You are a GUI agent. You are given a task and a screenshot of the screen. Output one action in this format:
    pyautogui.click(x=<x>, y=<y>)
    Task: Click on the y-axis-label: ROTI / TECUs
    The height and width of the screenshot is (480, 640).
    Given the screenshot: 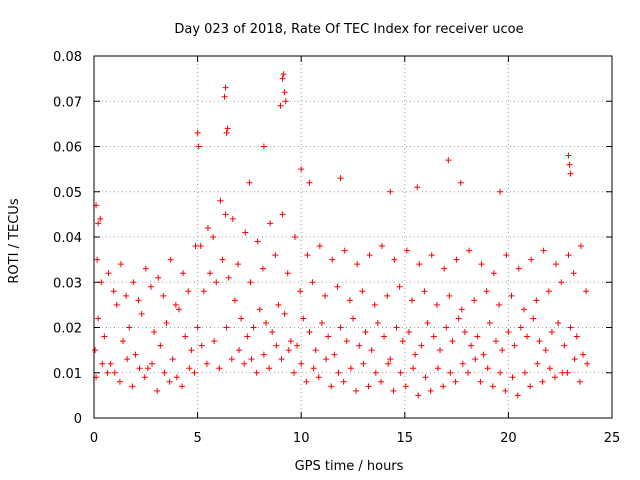 What is the action you would take?
    pyautogui.click(x=14, y=240)
    